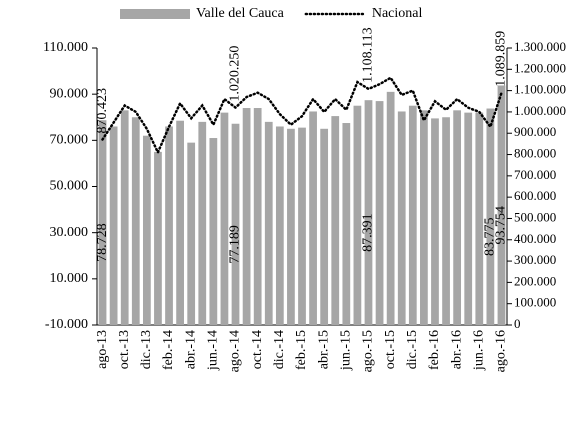 The width and height of the screenshot is (583, 423). What do you see at coordinates (368, 54) in the screenshot?
I see `data-label: 1.108.113` at bounding box center [368, 54].